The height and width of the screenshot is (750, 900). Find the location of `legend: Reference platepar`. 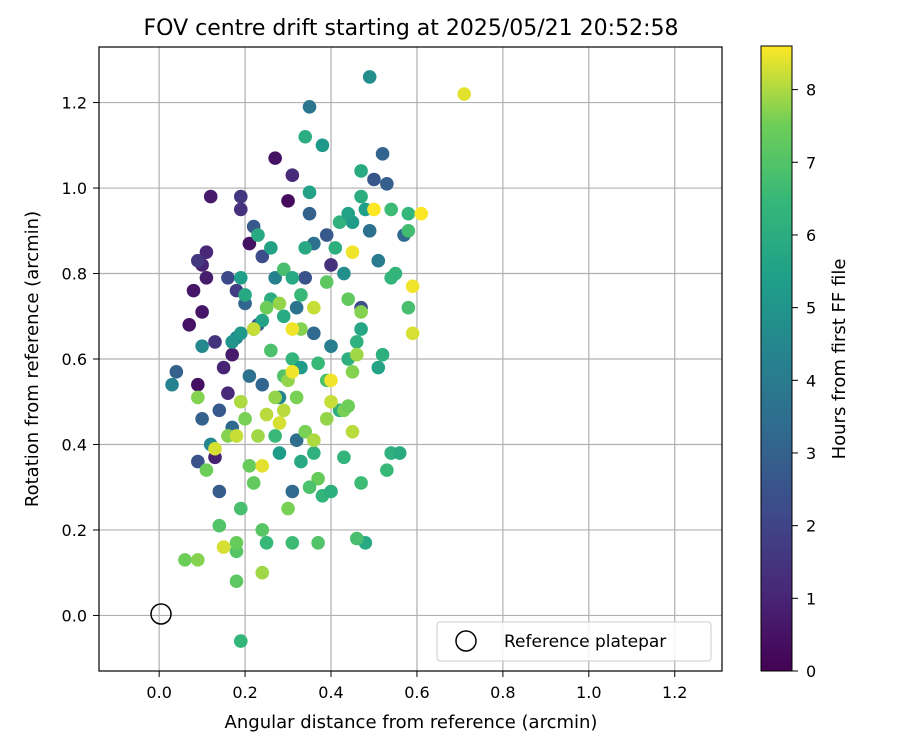

legend: Reference platepar is located at coordinates (574, 641).